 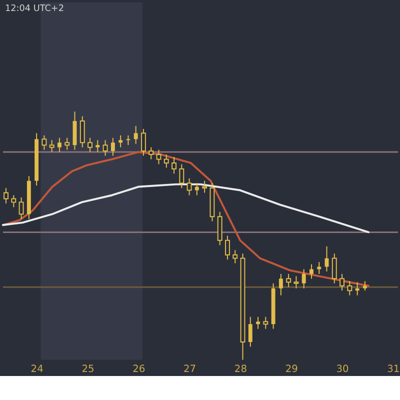 I want to click on x-tick-label: 26, so click(x=139, y=370).